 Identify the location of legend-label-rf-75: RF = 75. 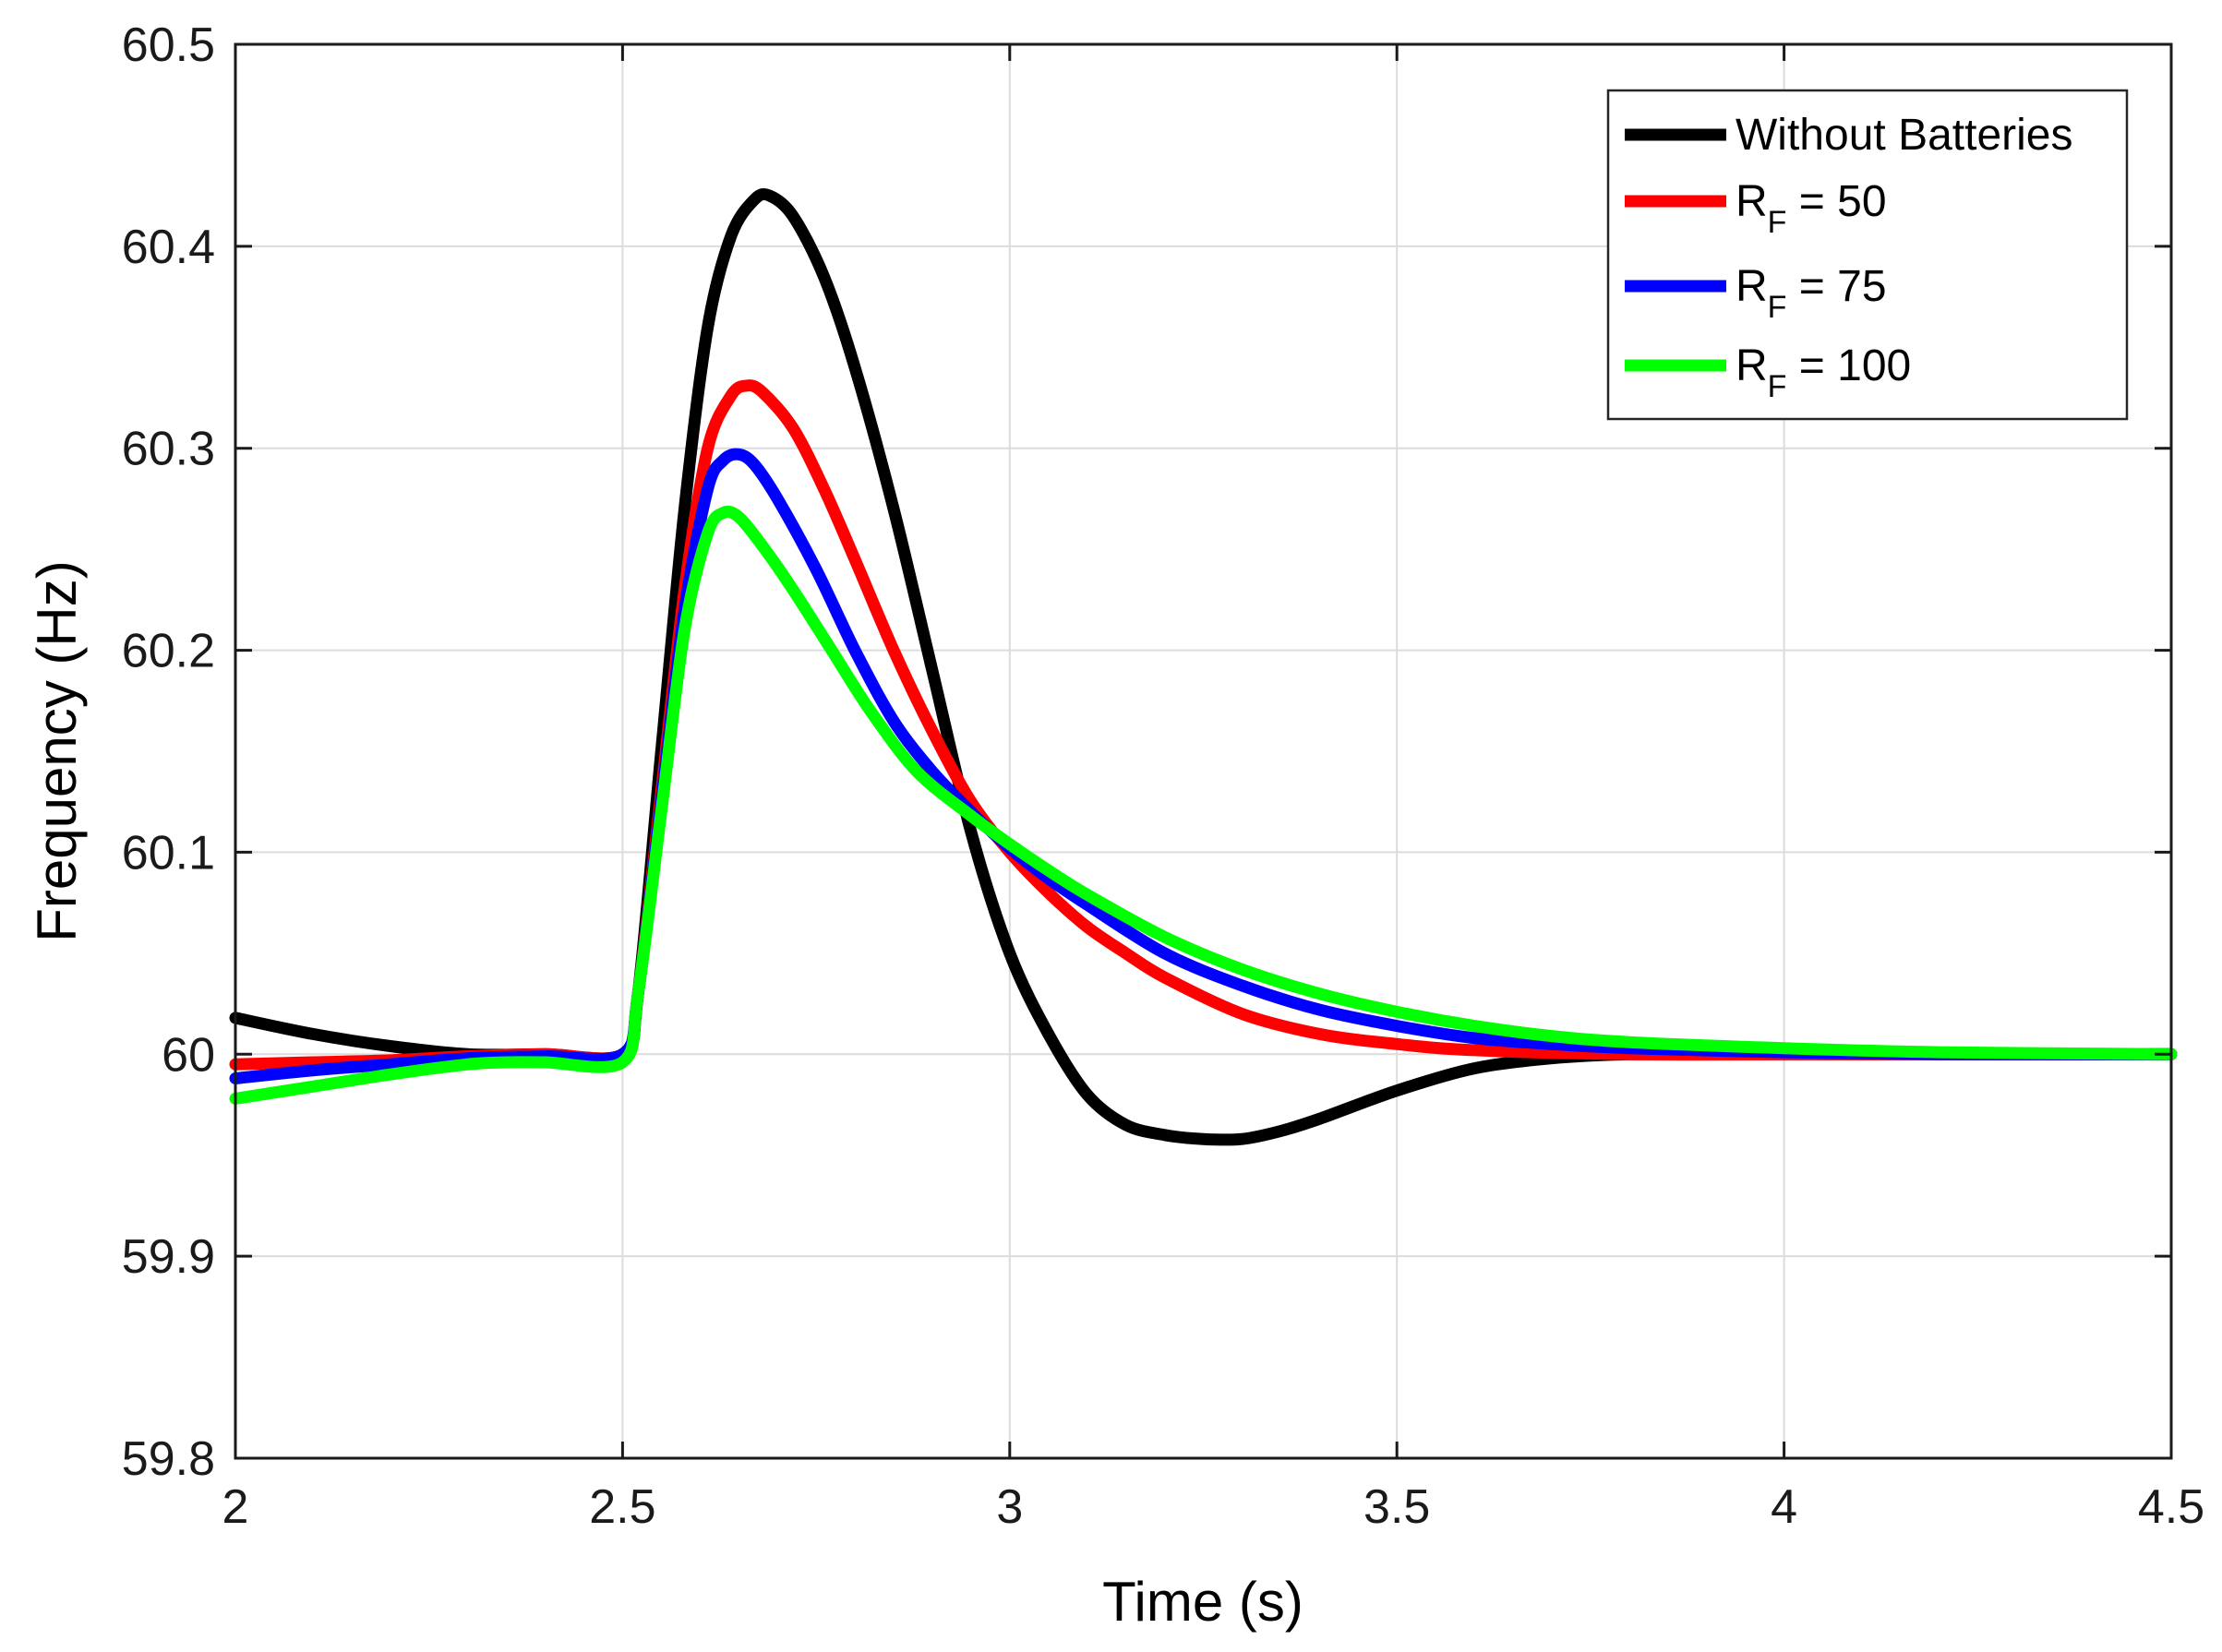
(1811, 293).